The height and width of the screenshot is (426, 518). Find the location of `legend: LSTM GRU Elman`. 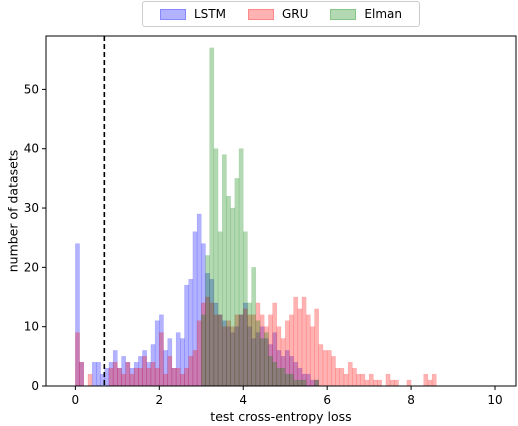

legend: LSTM GRU Elman is located at coordinates (281, 14).